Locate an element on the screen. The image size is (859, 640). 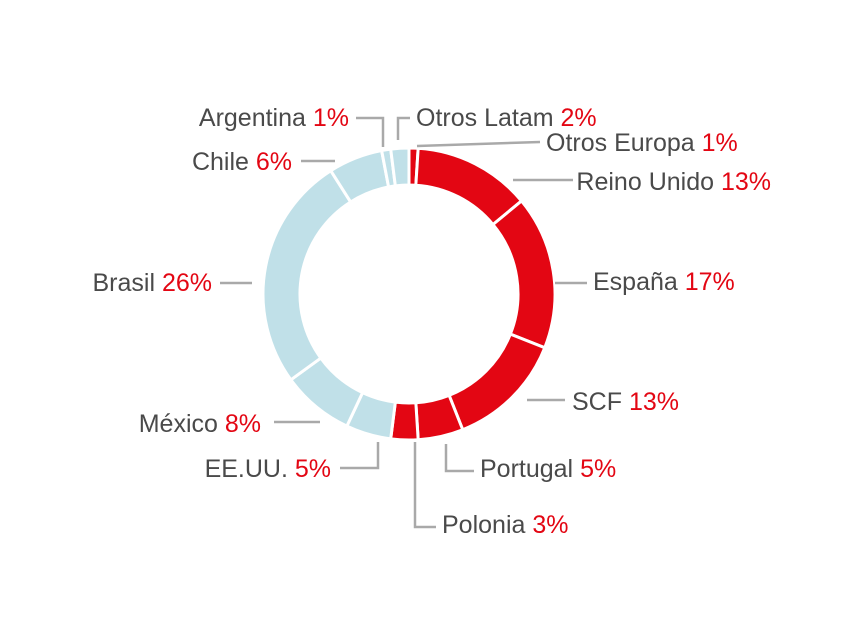
slice-value: 26% is located at coordinates (187, 283).